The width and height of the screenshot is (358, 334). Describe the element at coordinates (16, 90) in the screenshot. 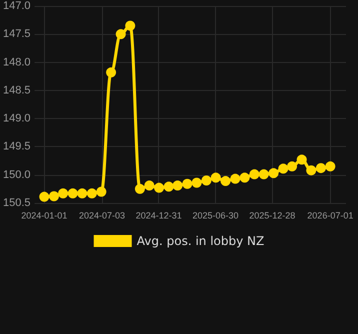

I see `y-tick-label: 148.5` at that location.